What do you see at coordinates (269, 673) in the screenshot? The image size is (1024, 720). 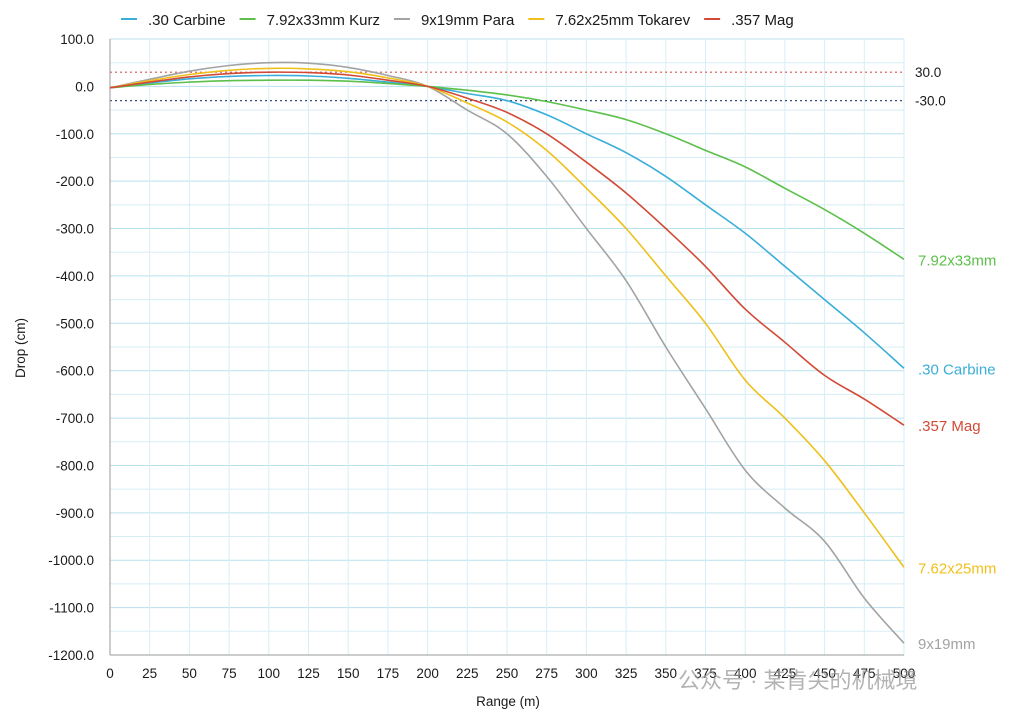 I see `x-tick-label: 100` at bounding box center [269, 673].